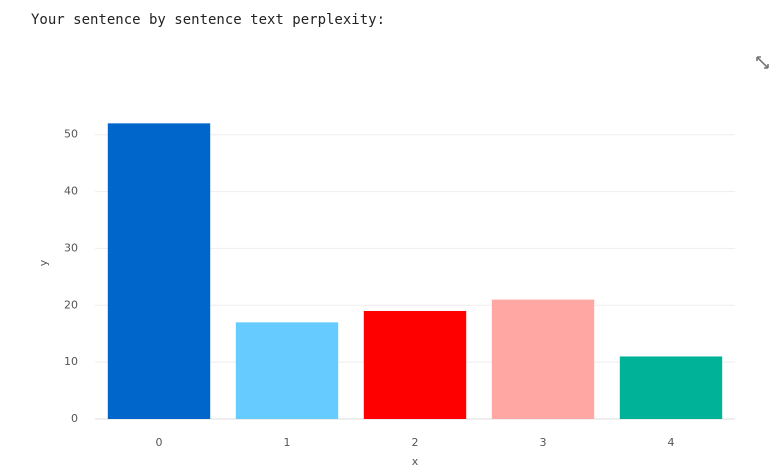  I want to click on y-tick-label: 20, so click(71, 304).